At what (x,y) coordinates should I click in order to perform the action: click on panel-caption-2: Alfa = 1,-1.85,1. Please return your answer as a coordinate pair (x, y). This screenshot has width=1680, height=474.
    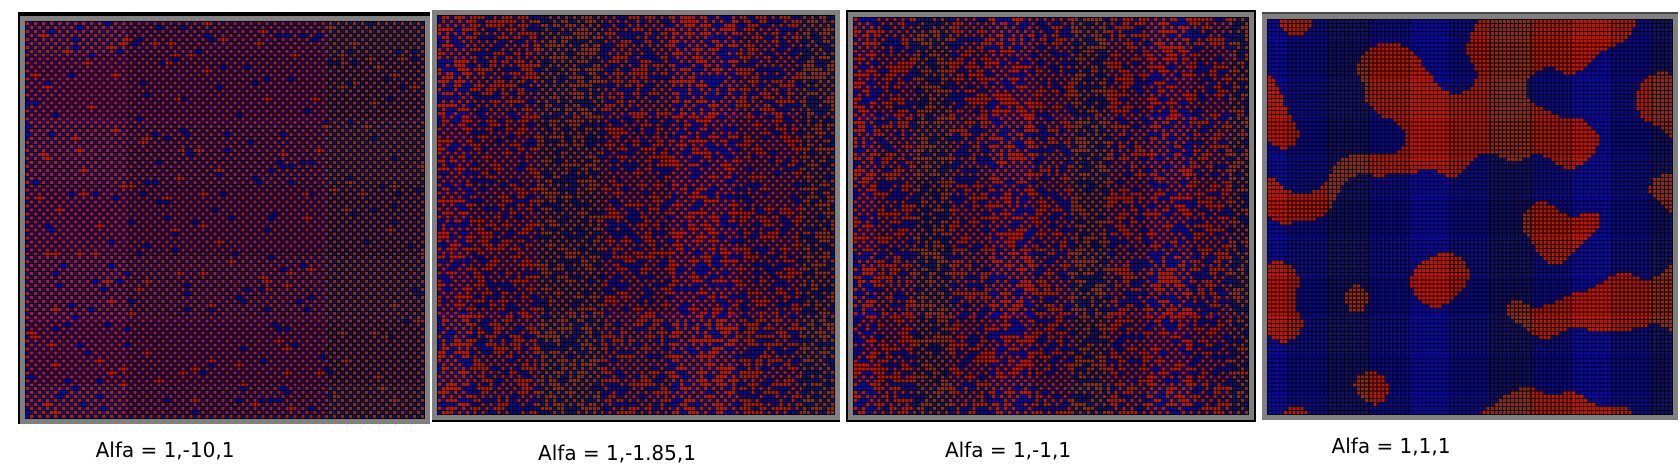
    Looking at the image, I should click on (617, 453).